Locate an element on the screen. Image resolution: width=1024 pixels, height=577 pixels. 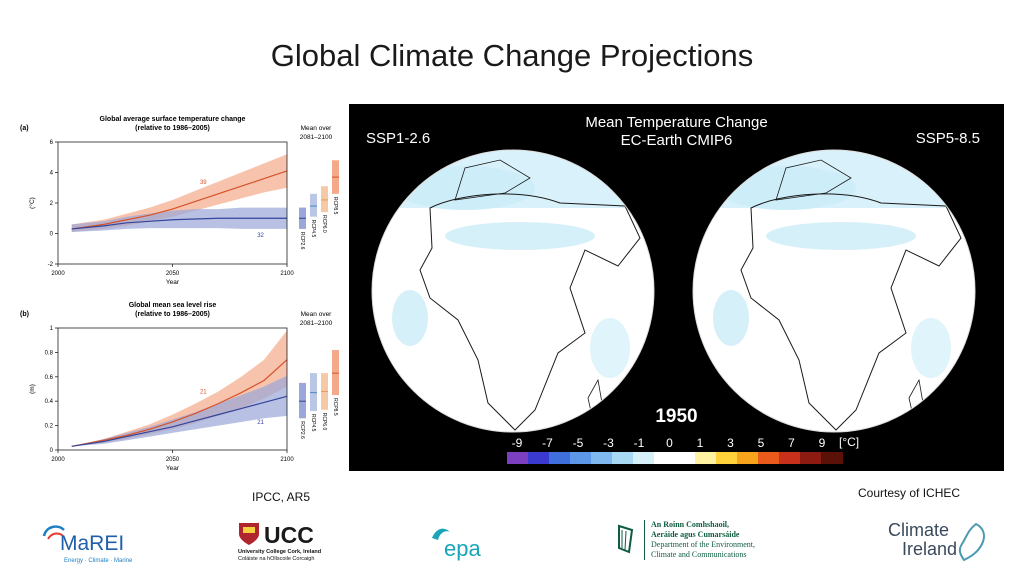
chart0-side-title2: 2081–2100 is located at coordinates (316, 137).